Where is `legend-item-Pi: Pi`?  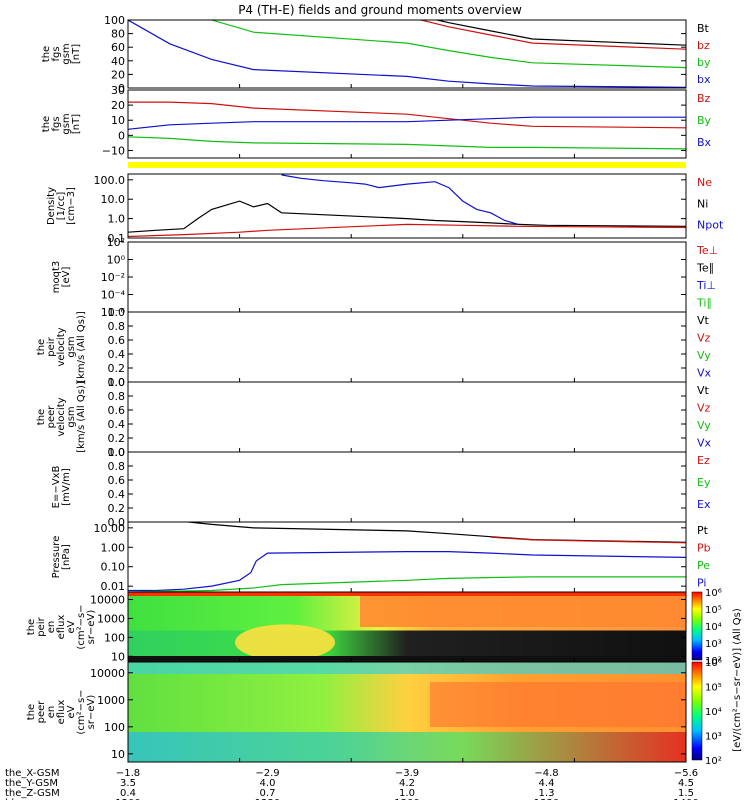 legend-item-Pi: Pi is located at coordinates (701, 583).